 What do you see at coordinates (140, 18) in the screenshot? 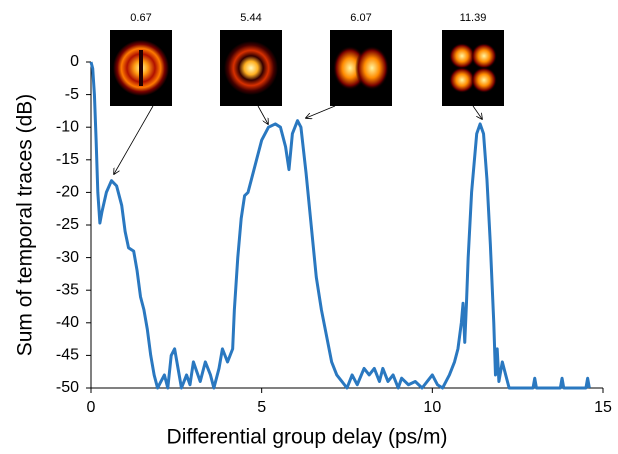
I see `annotation: 0.67` at bounding box center [140, 18].